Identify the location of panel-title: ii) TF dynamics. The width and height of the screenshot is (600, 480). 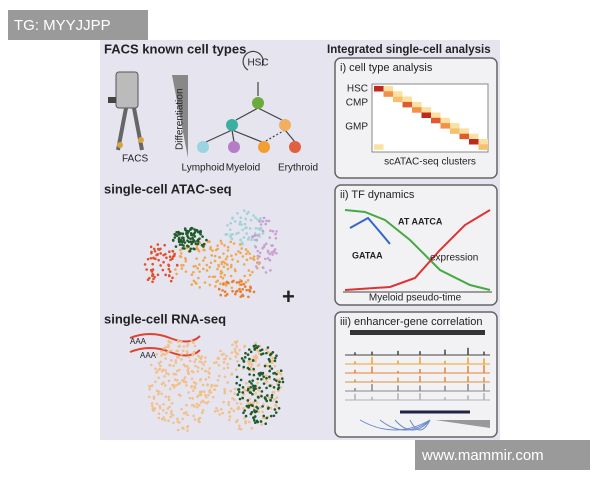
(377, 195).